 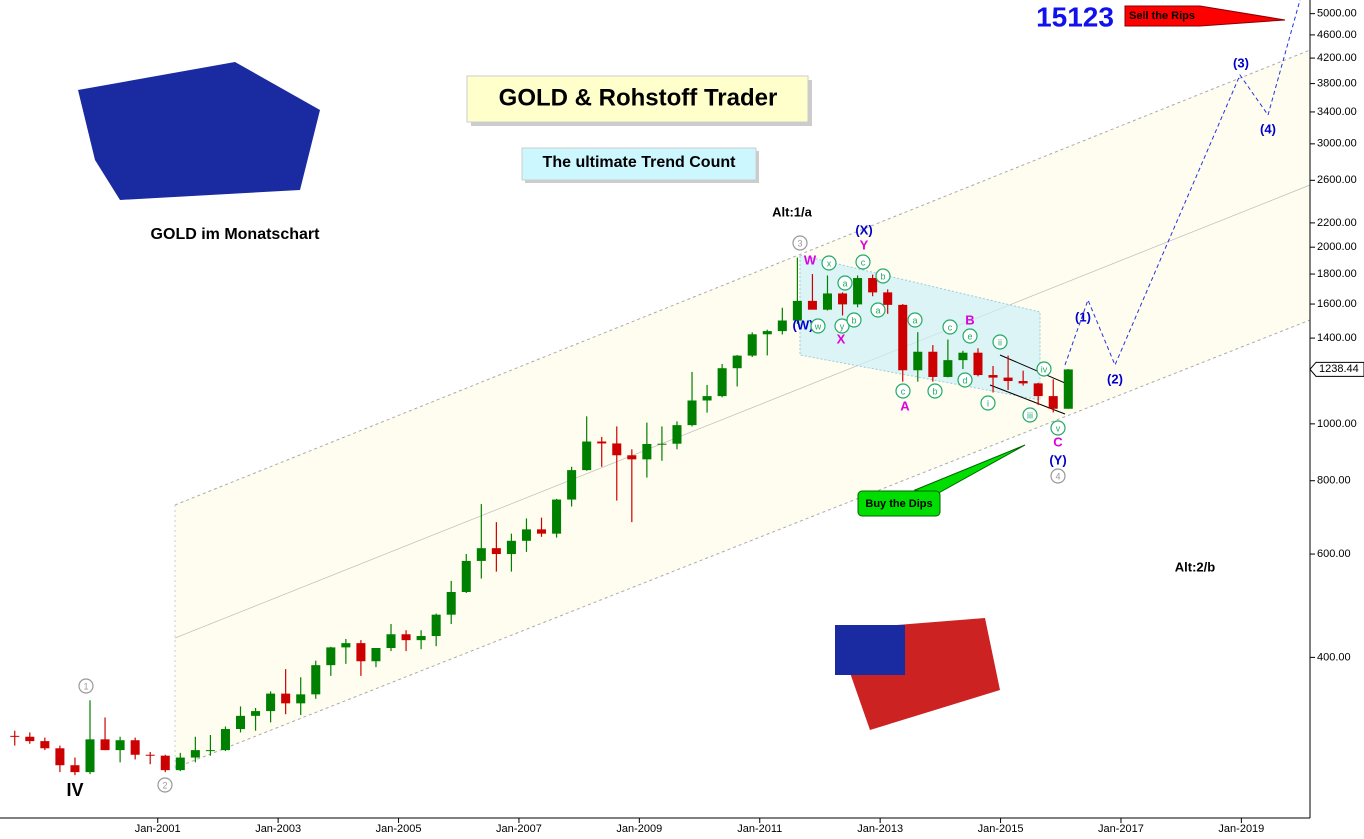 I want to click on last-price-label: 1238.44, so click(x=1339, y=369).